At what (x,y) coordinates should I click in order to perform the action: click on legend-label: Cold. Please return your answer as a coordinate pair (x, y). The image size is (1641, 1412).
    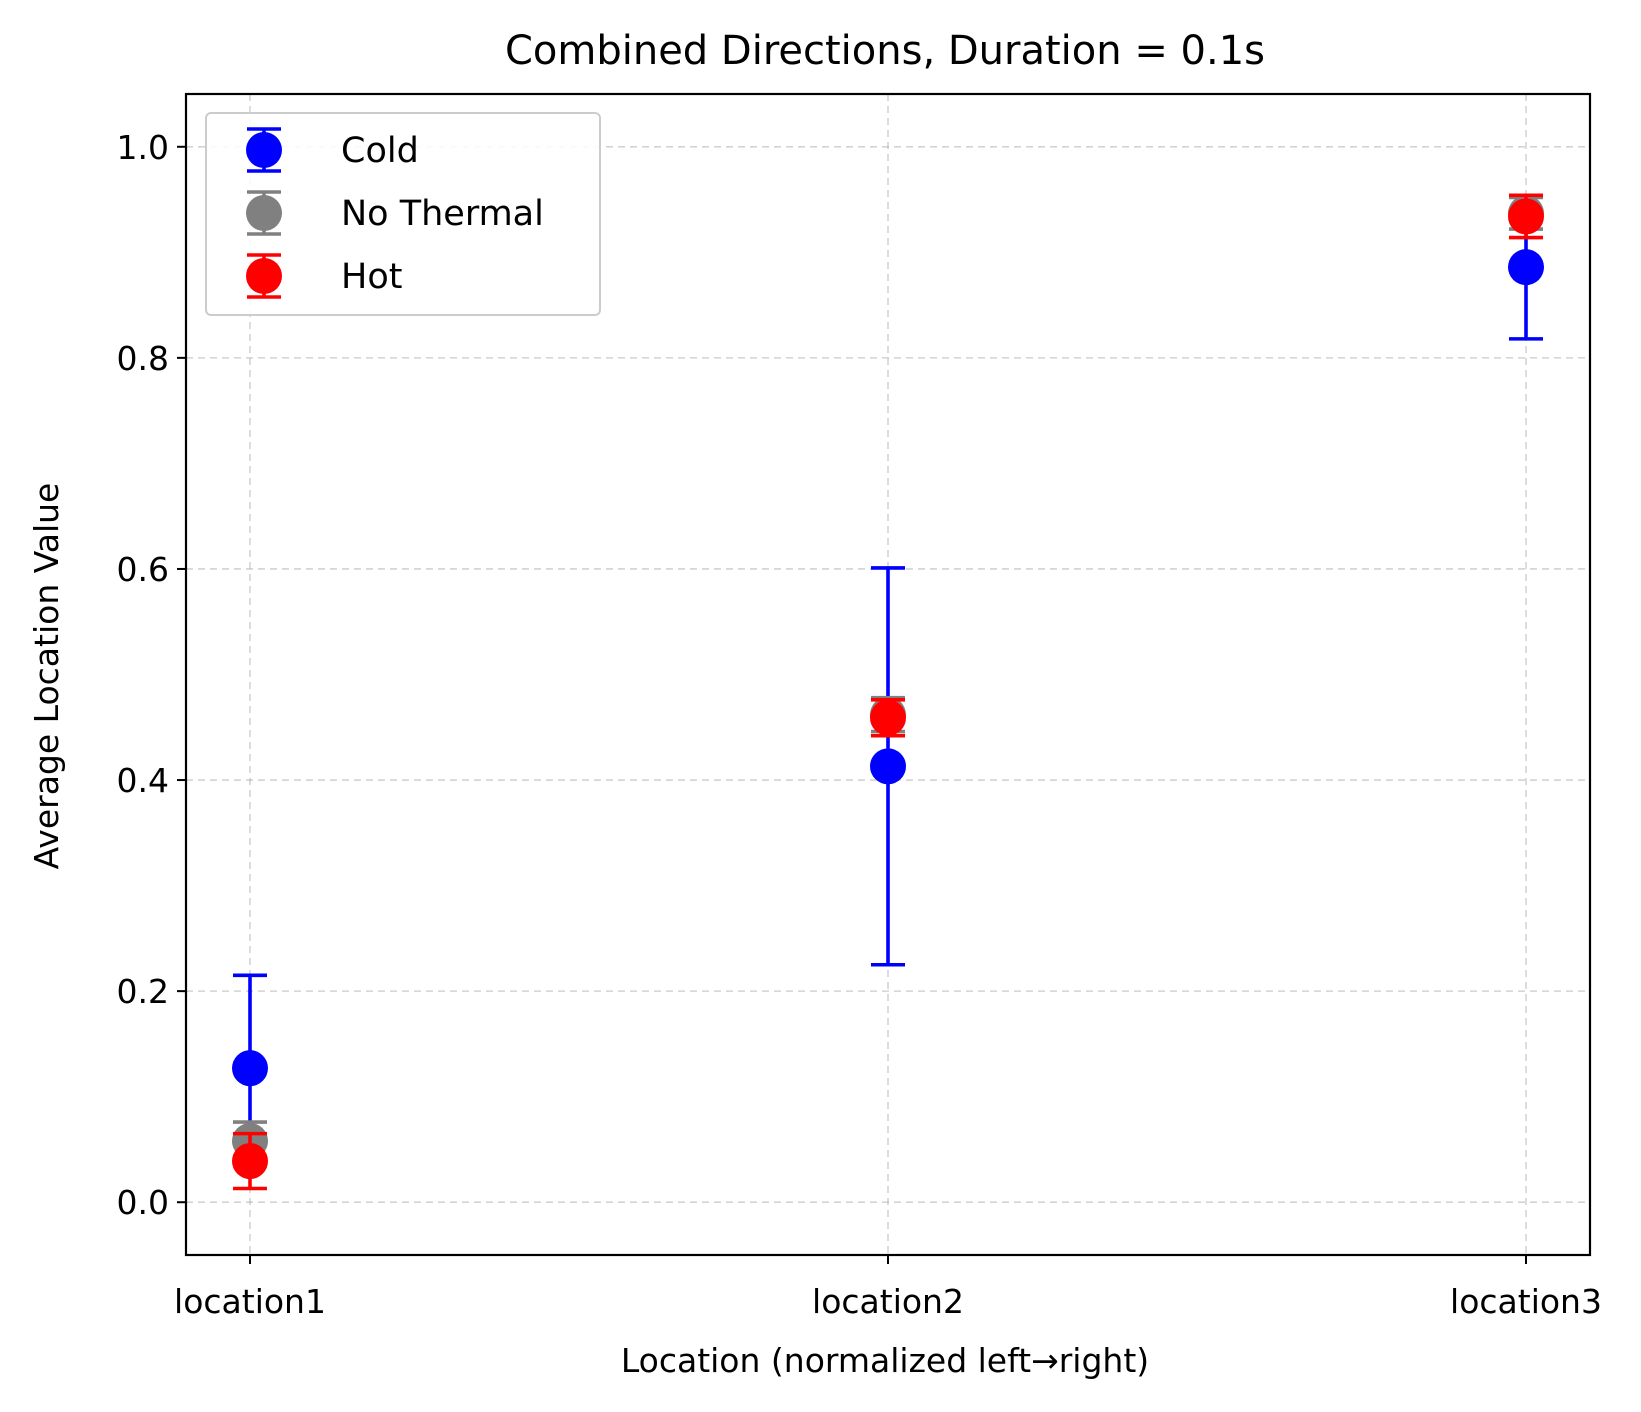
    Looking at the image, I should click on (380, 151).